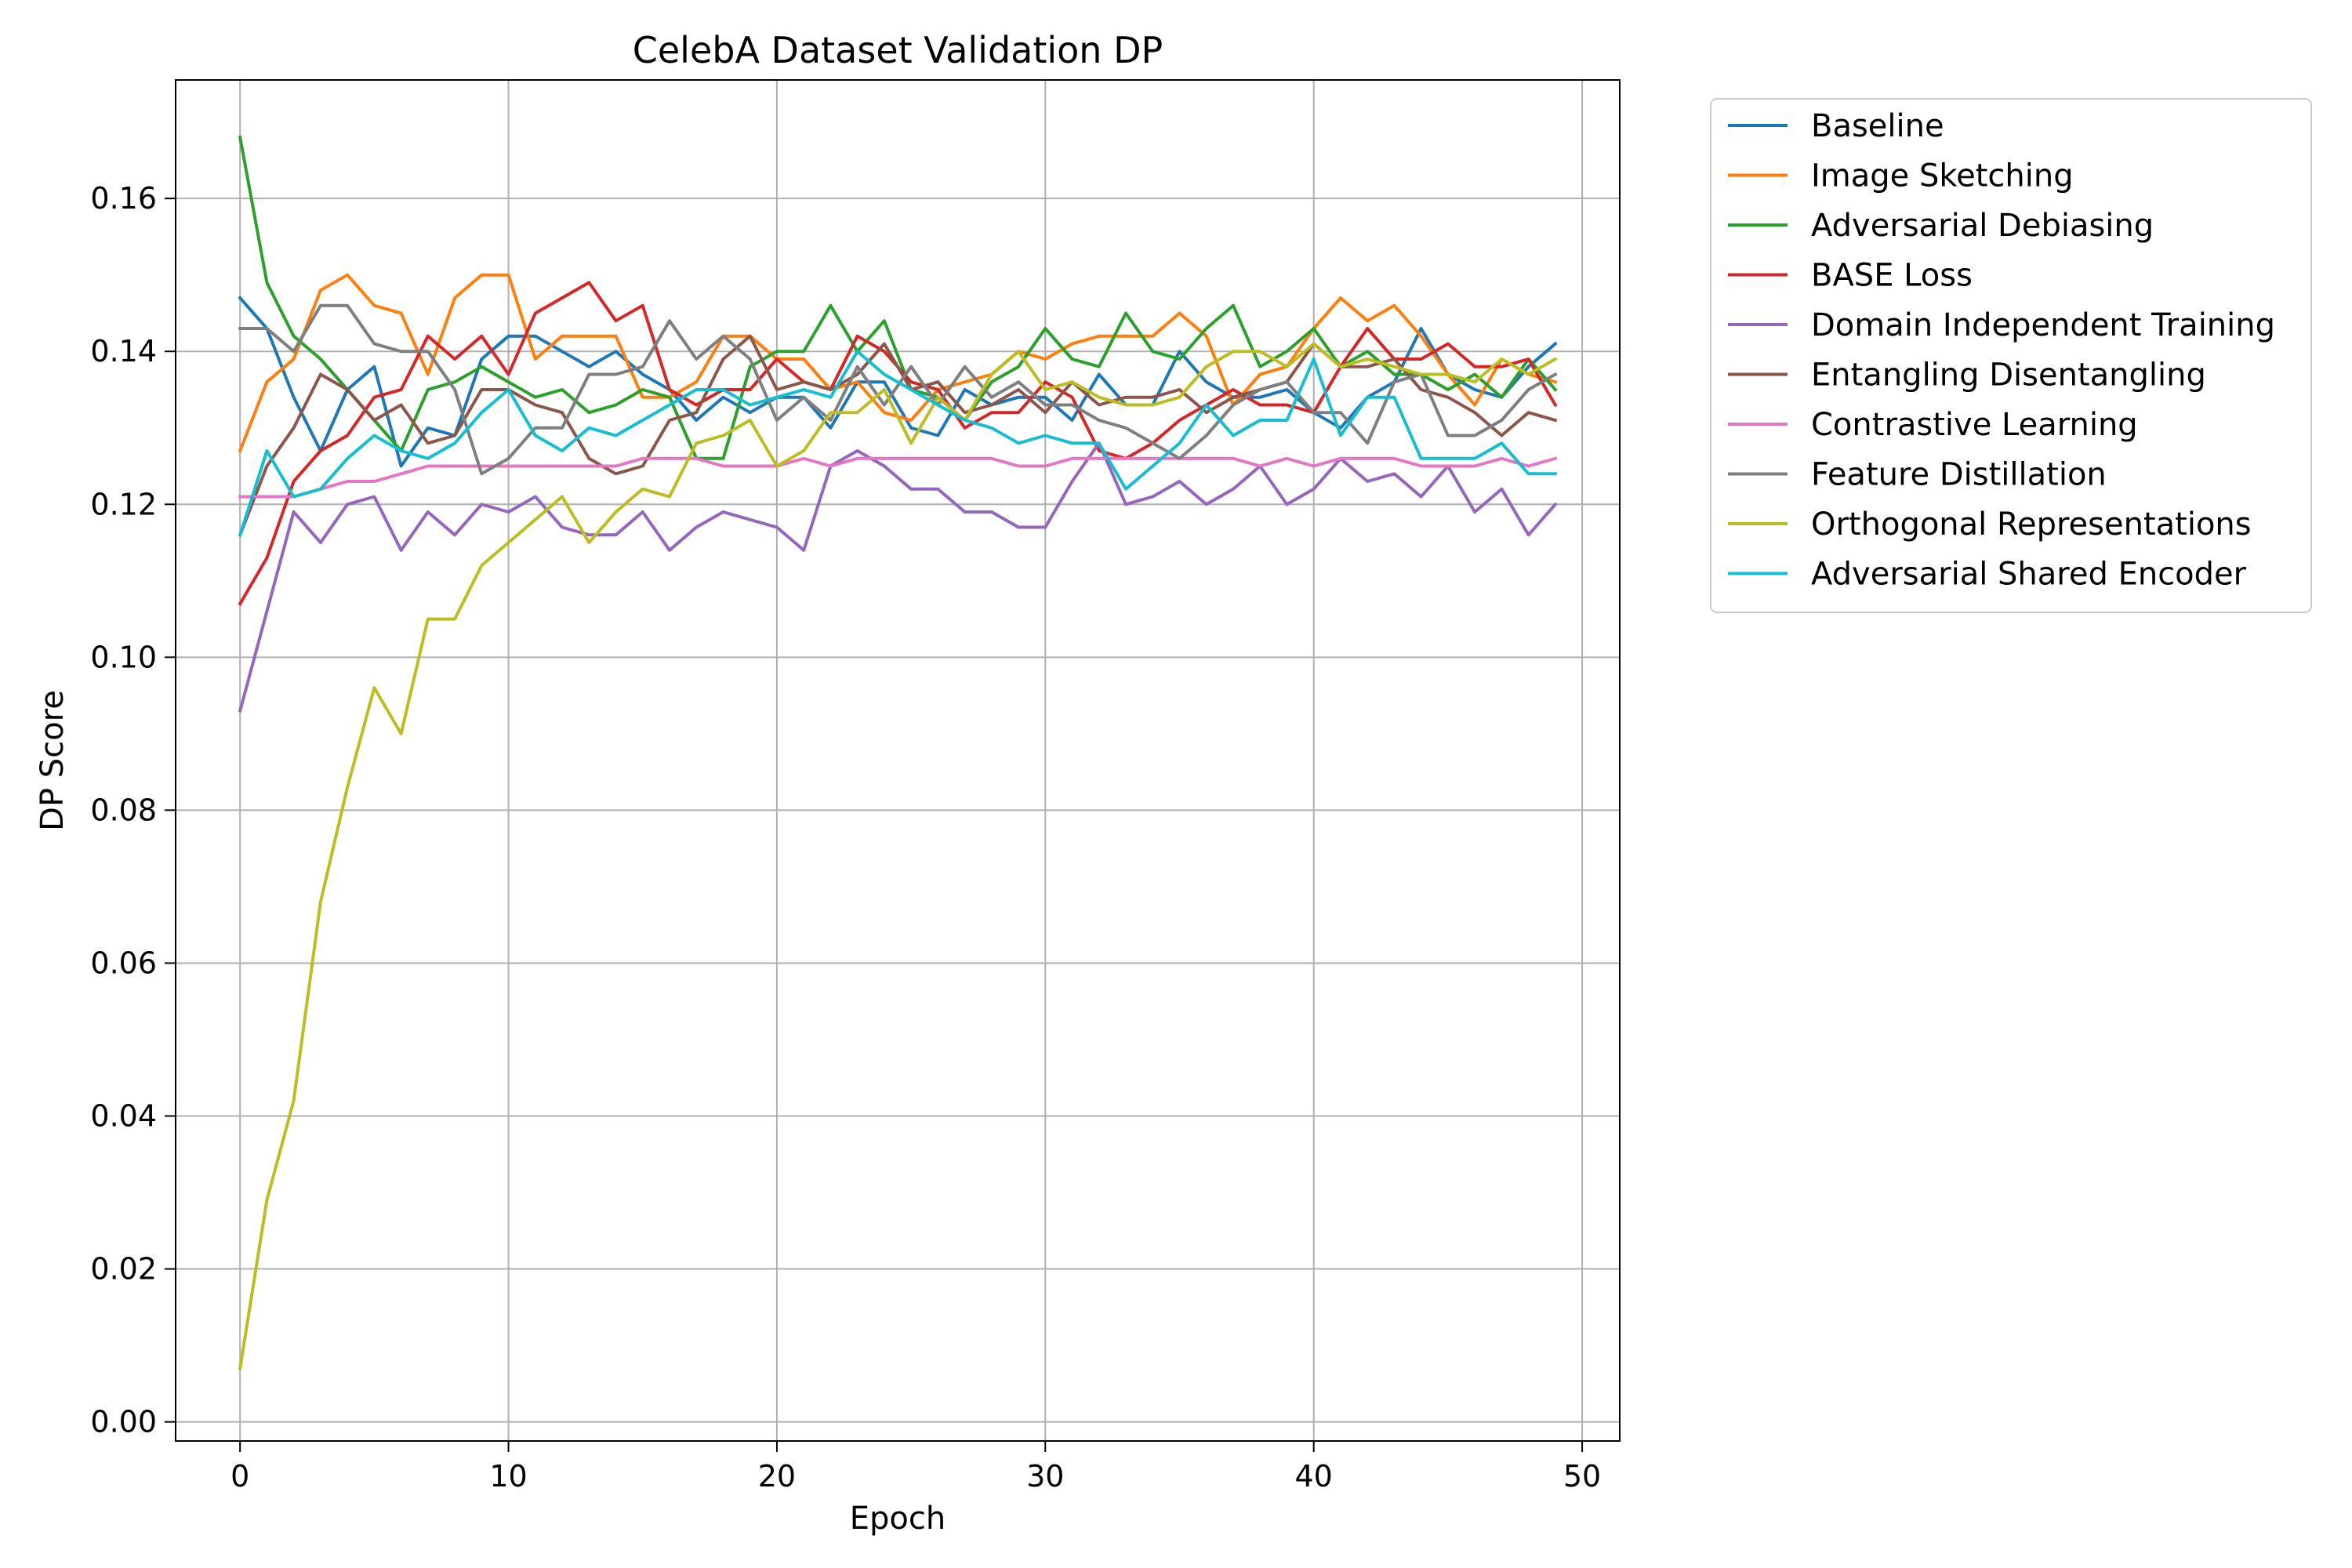 The height and width of the screenshot is (1568, 2352). What do you see at coordinates (2029, 575) in the screenshot?
I see `legend-label-adversarial-shared-encoder: Adversarial Shared Encoder` at bounding box center [2029, 575].